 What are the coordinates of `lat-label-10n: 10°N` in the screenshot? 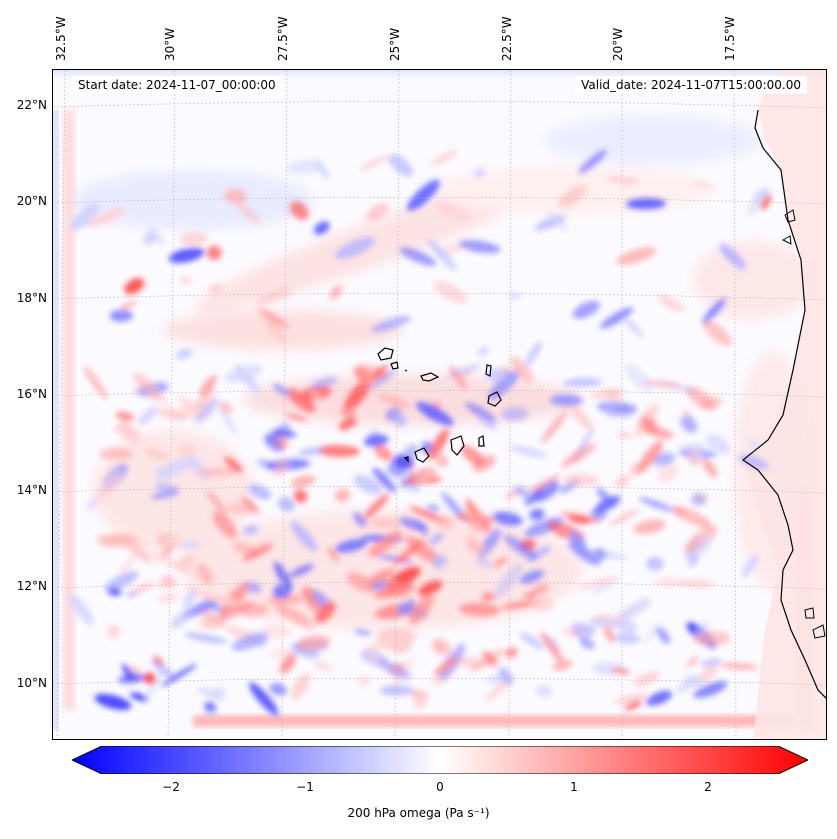 It's located at (31, 683).